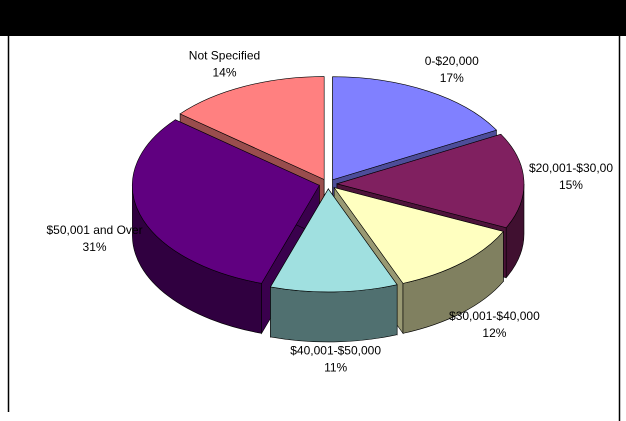 The width and height of the screenshot is (626, 421). Describe the element at coordinates (224, 73) in the screenshot. I see `slice-value-label: 14%` at that location.